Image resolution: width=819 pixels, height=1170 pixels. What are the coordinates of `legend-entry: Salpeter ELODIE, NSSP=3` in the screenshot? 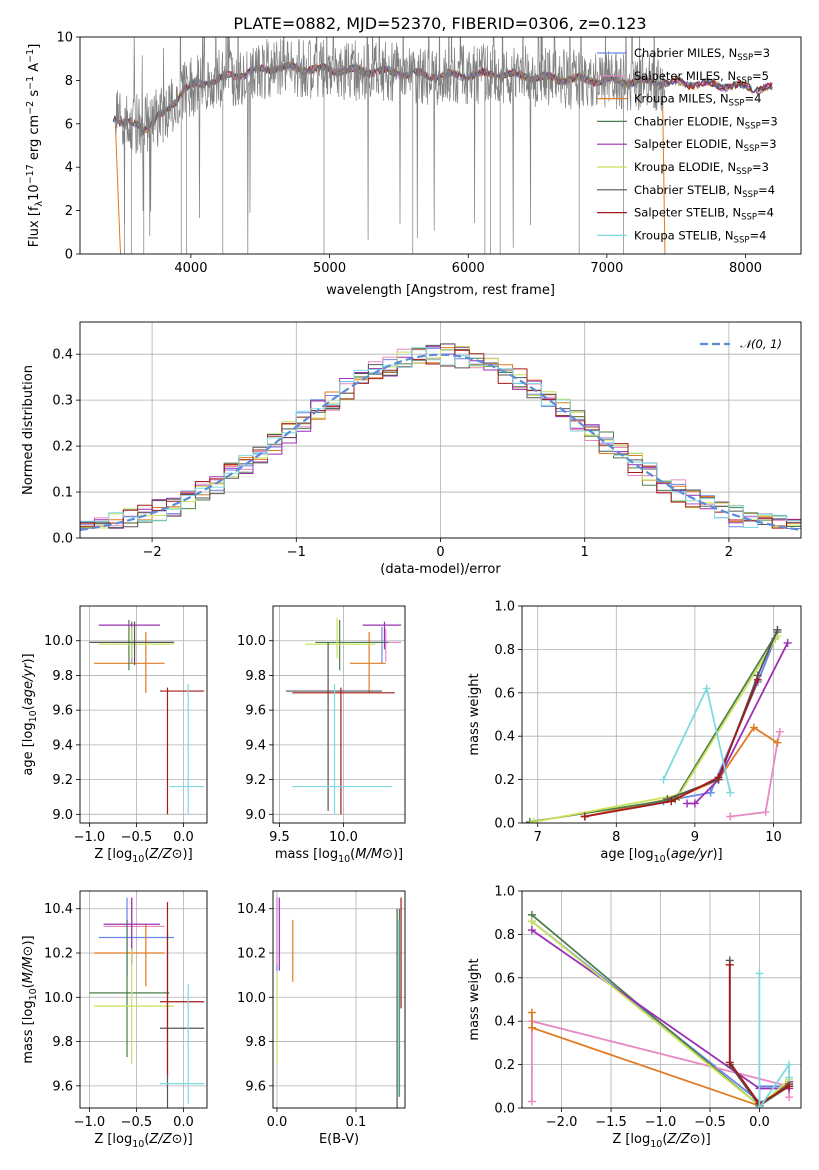 It's located at (705, 145).